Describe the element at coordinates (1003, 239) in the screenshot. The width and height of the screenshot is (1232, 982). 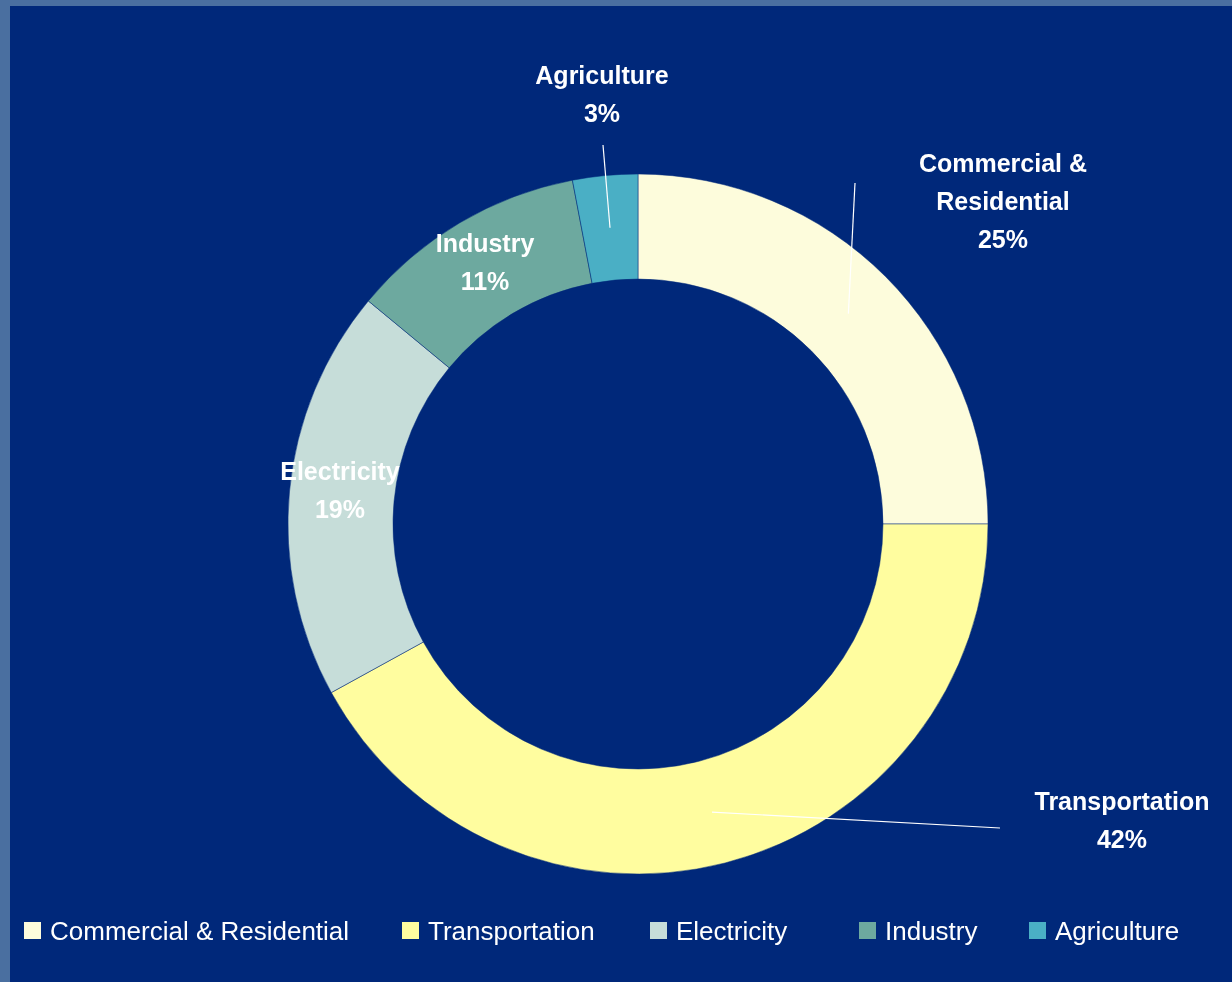
I see `data-label: 25%` at that location.